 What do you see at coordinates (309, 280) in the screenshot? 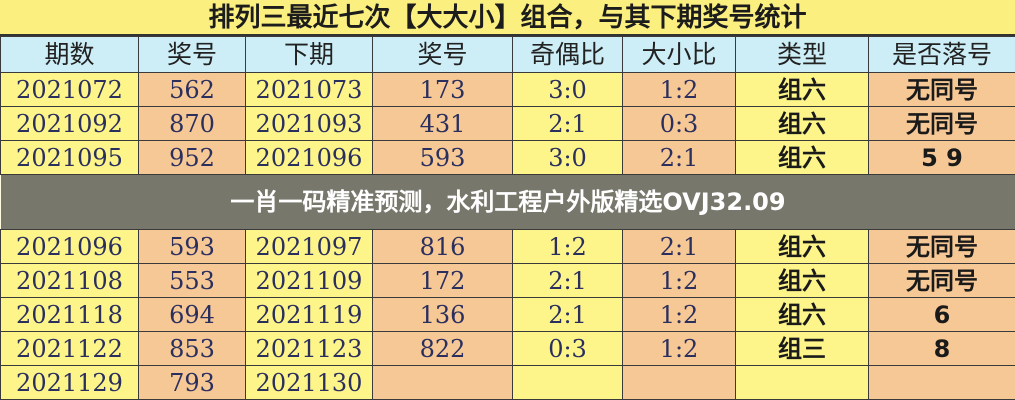
I see `cell-col-next-issue: 2021109` at bounding box center [309, 280].